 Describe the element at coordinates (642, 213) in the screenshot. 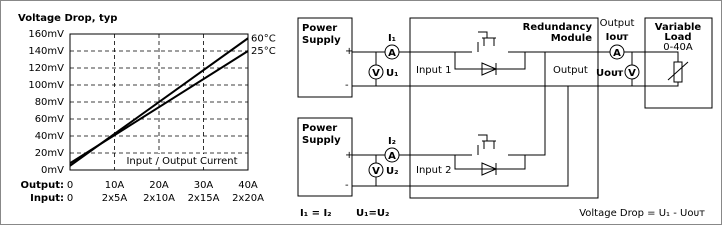

I see `label: Voltage Drop = U₁ - Uᴏᴜᴛ` at that location.